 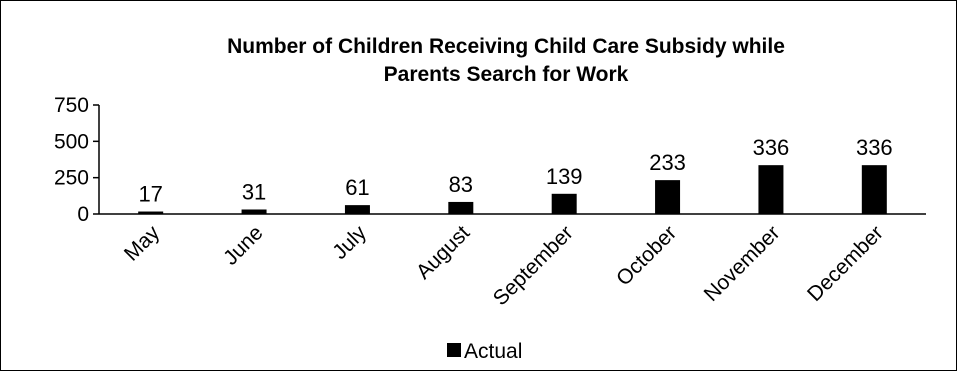 I want to click on x-category-label-november: November, so click(x=742, y=263).